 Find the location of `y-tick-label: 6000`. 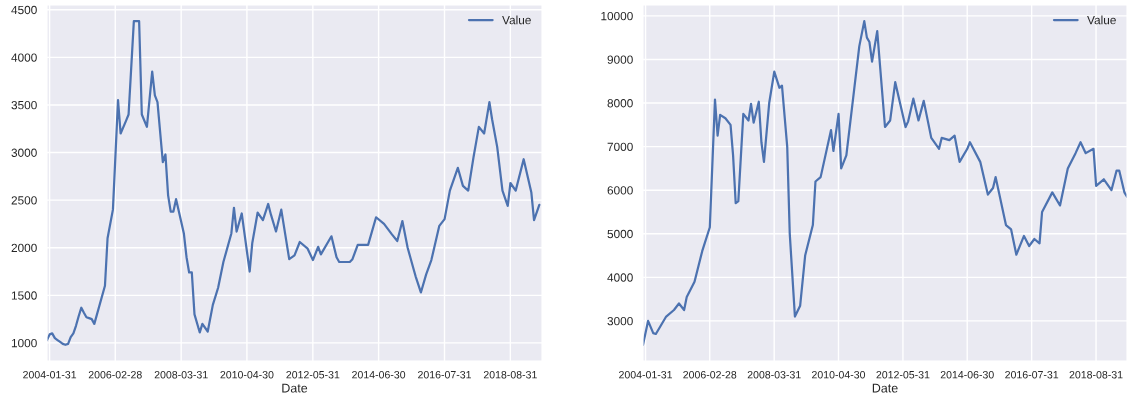

y-tick-label: 6000 is located at coordinates (620, 190).